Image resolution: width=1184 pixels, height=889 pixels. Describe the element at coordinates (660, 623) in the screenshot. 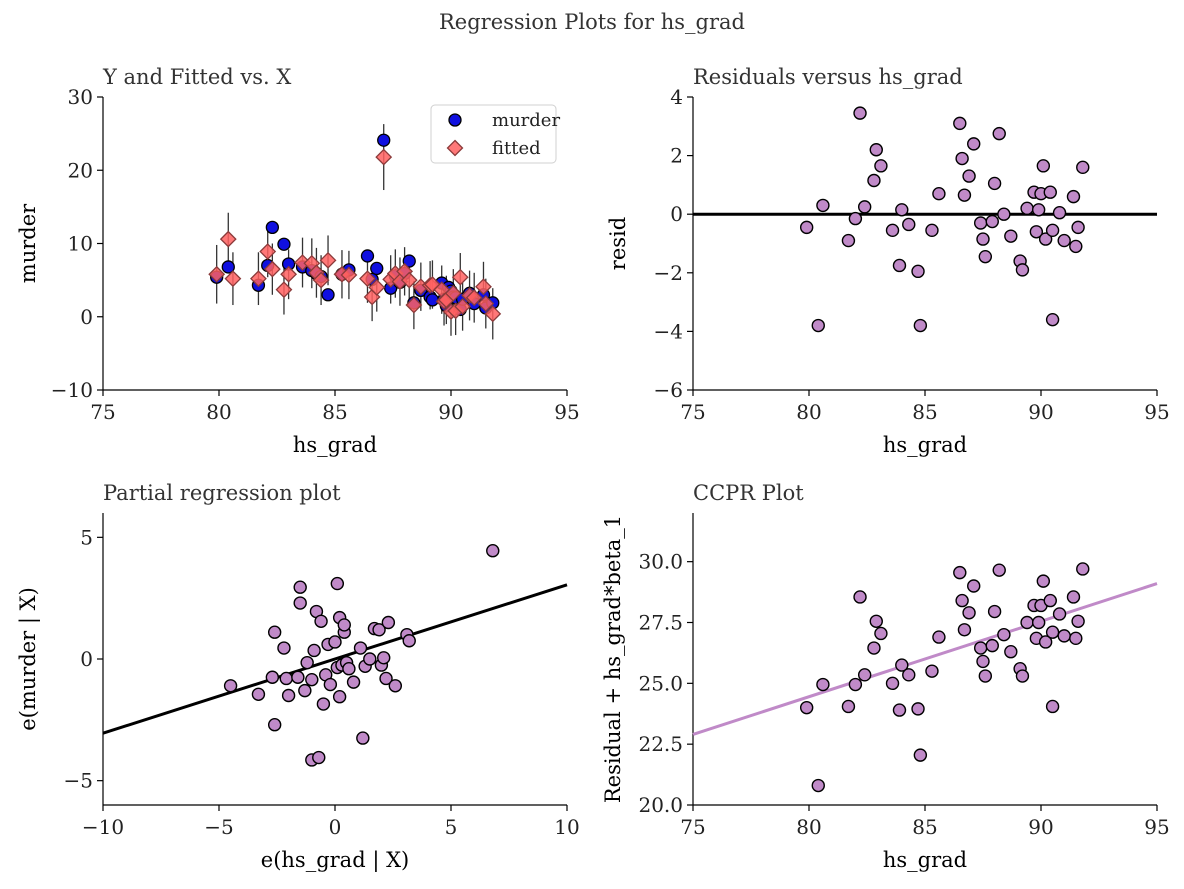

I see `y-tick-label: 27.5` at that location.